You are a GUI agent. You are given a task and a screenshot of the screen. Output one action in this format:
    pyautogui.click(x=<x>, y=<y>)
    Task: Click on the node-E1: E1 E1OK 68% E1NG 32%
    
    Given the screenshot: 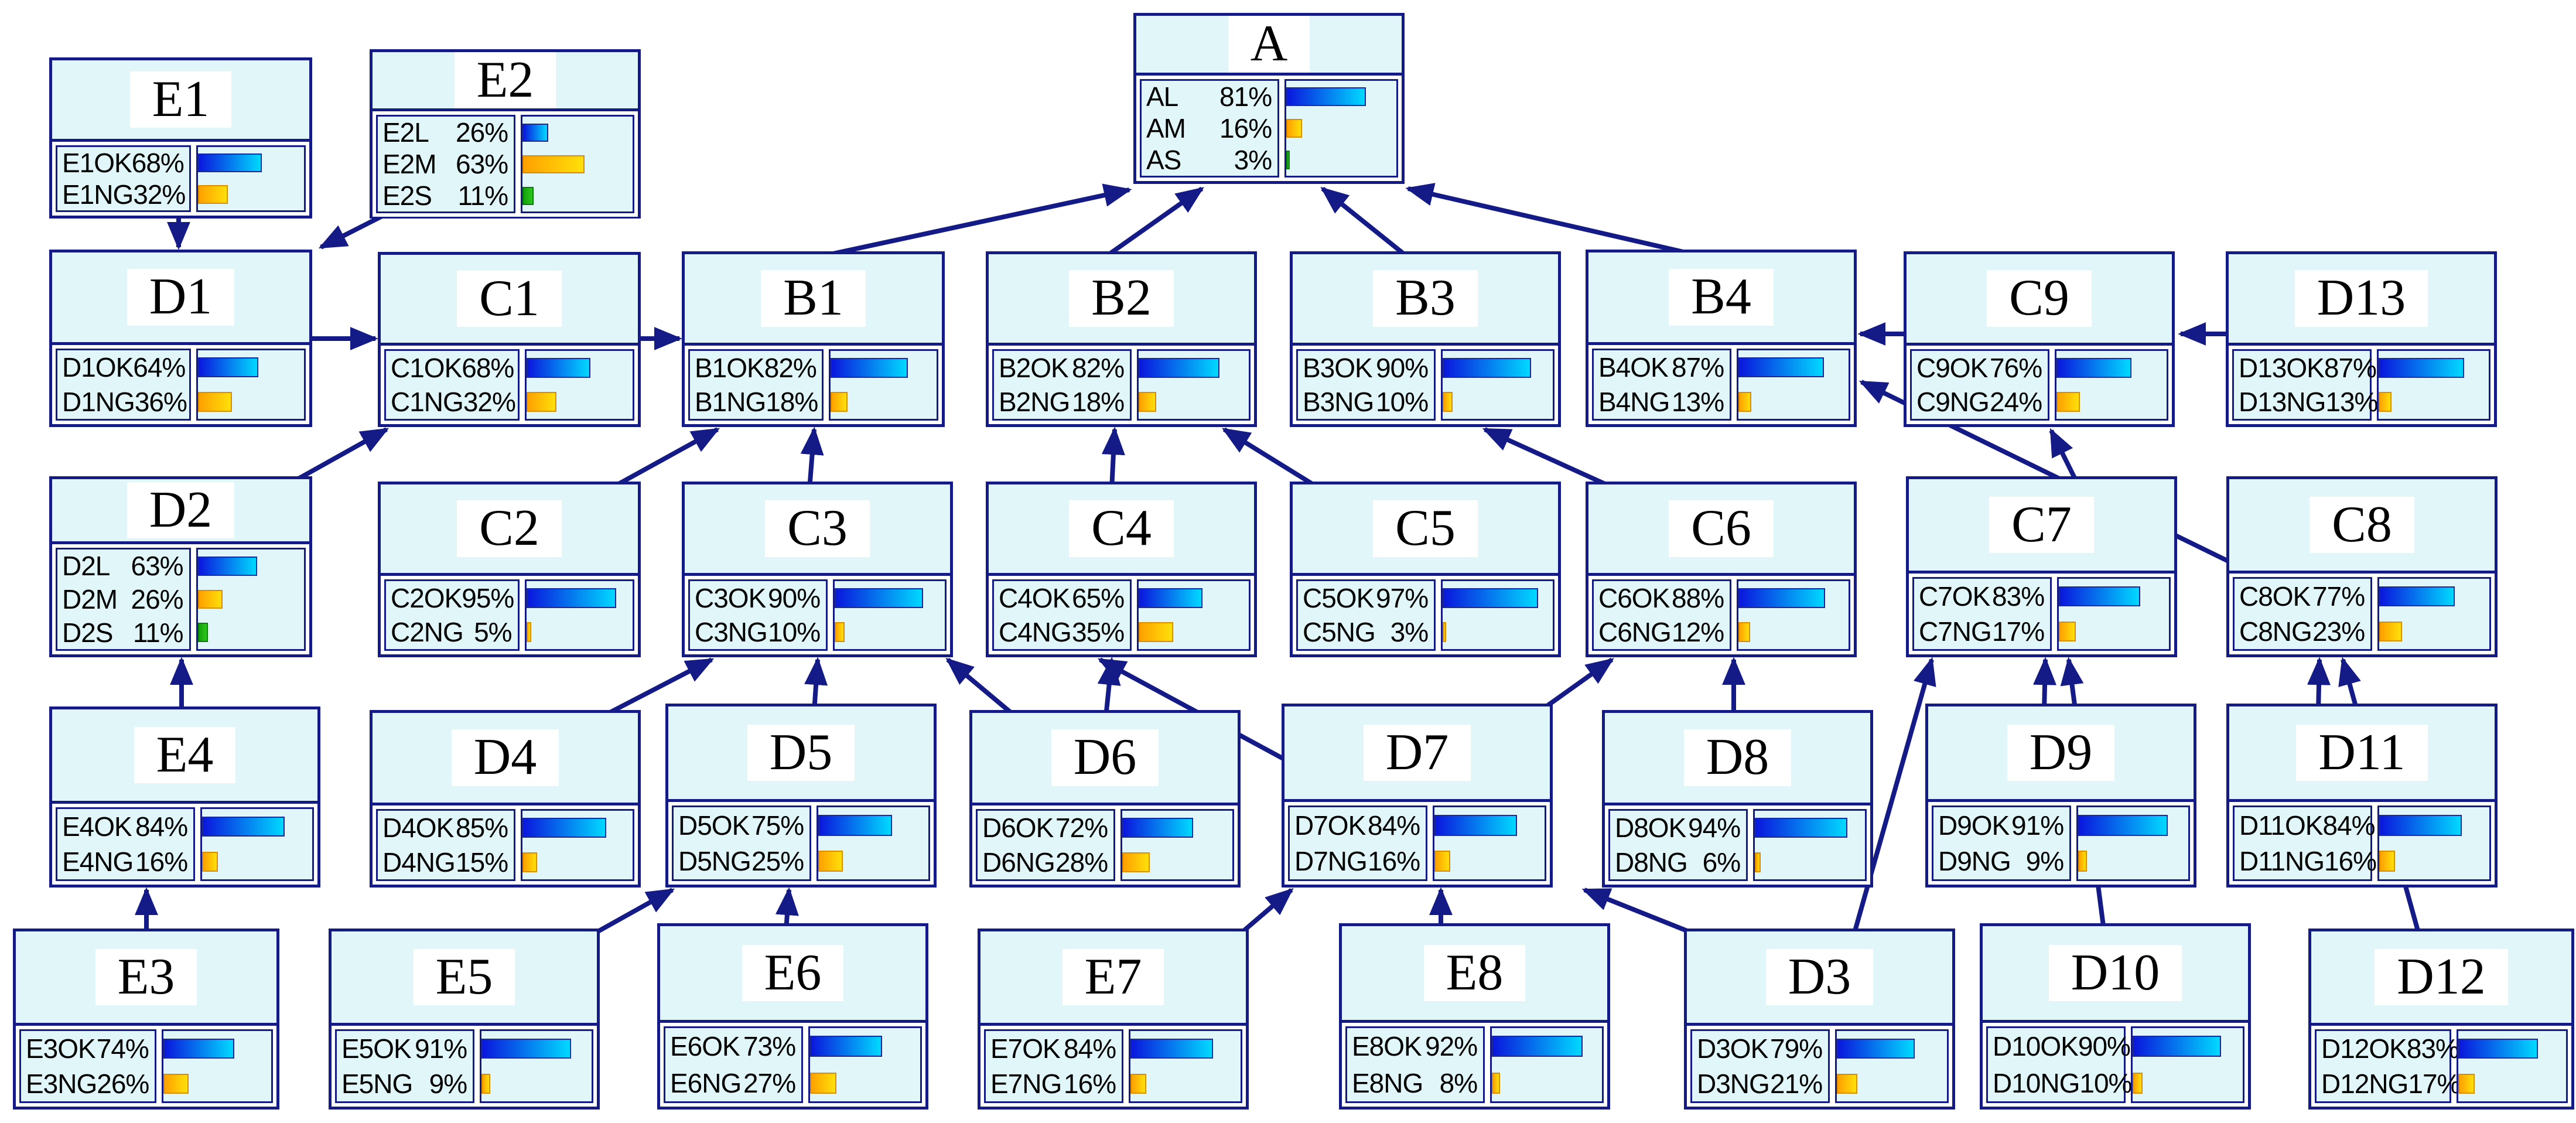 What is the action you would take?
    pyautogui.click(x=181, y=138)
    